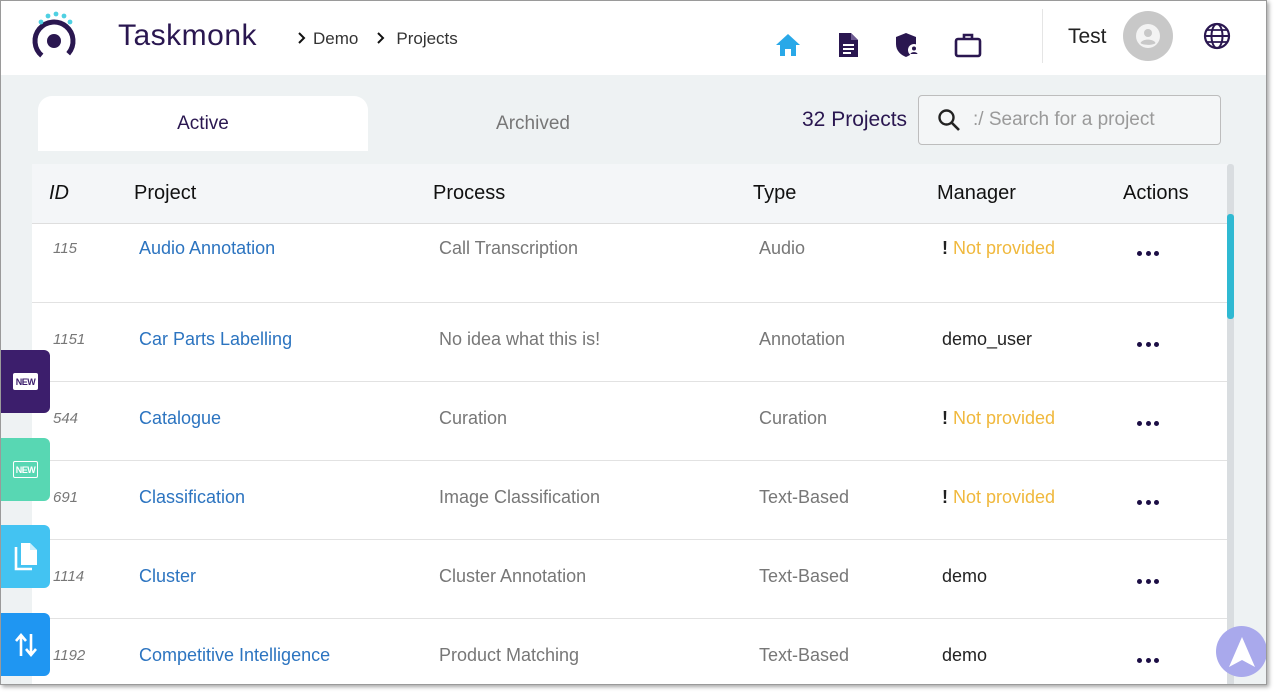 Image resolution: width=1281 pixels, height=699 pixels. Describe the element at coordinates (165, 193) in the screenshot. I see `col-header-project: Project` at that location.